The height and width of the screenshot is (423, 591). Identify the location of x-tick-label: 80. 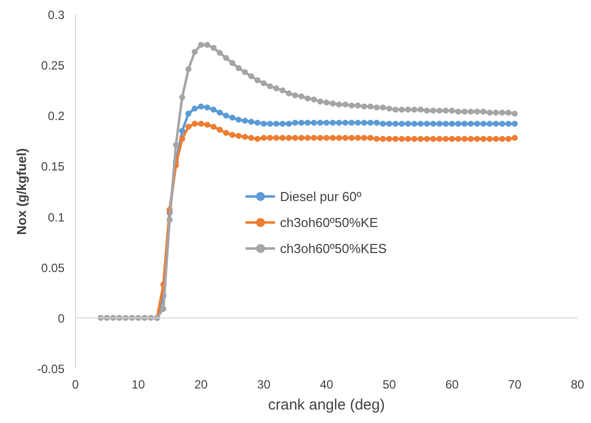
(577, 385).